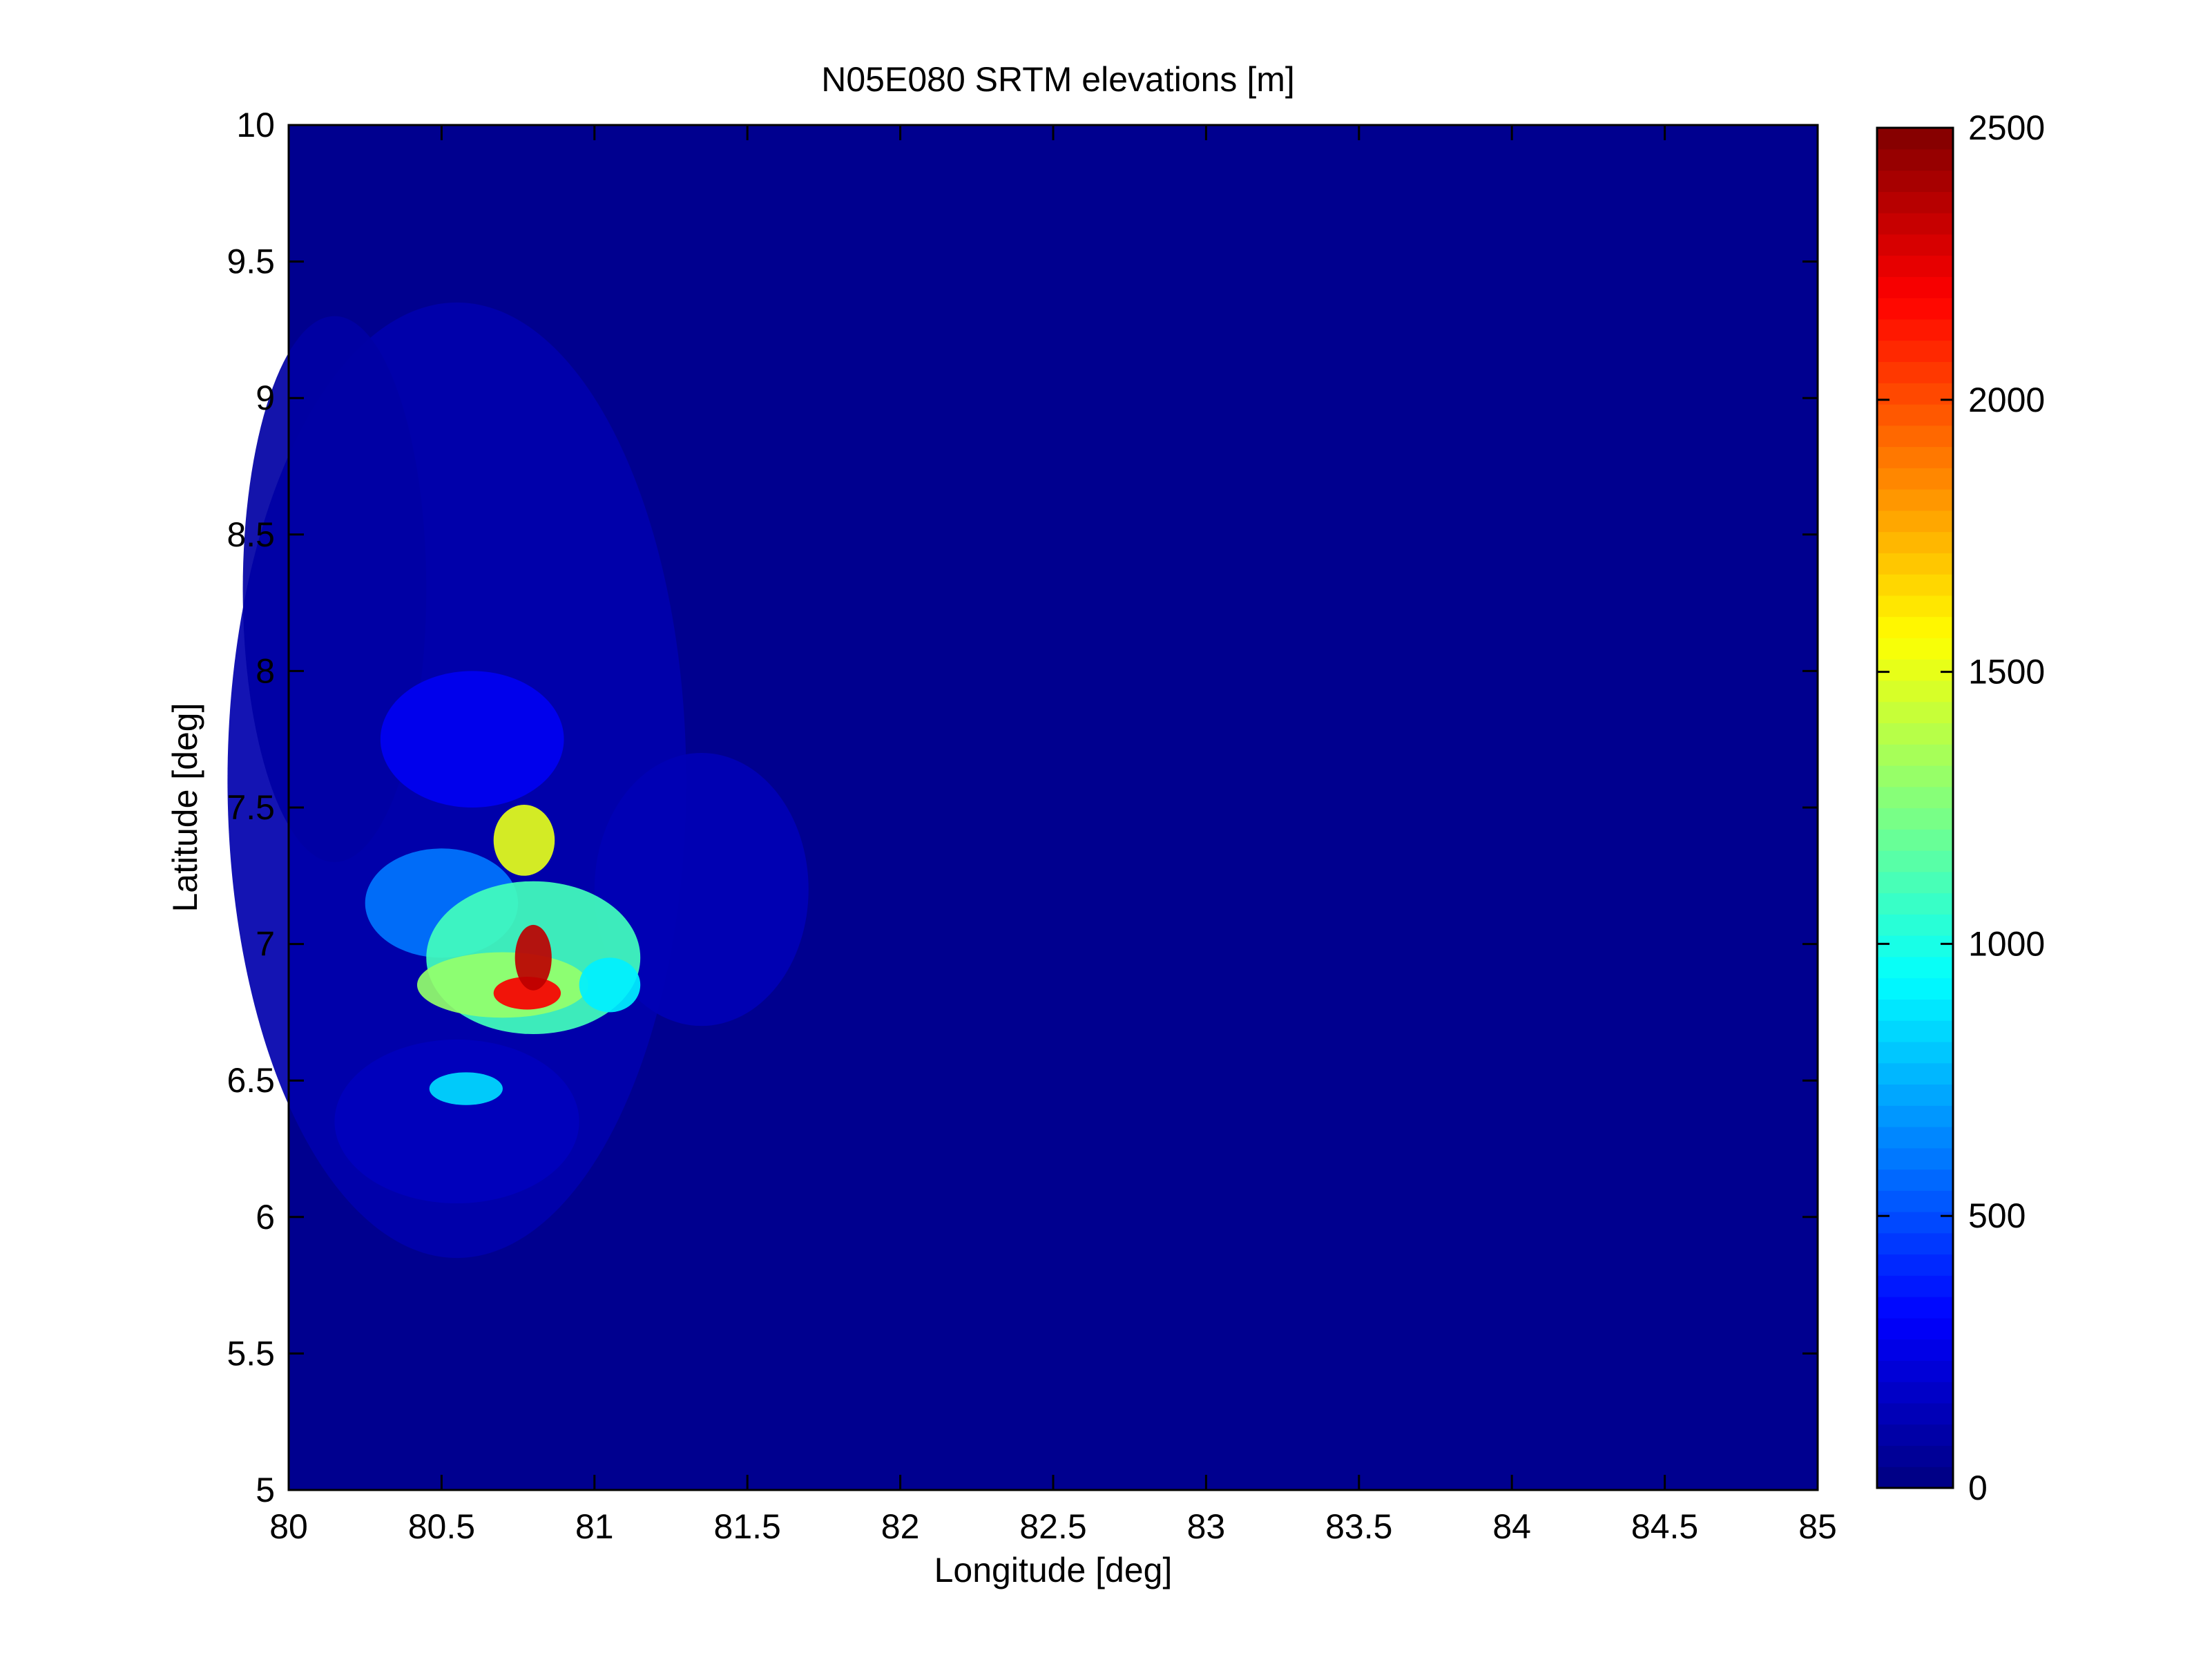  I want to click on colorbar-tick-label: 2500, so click(2006, 127).